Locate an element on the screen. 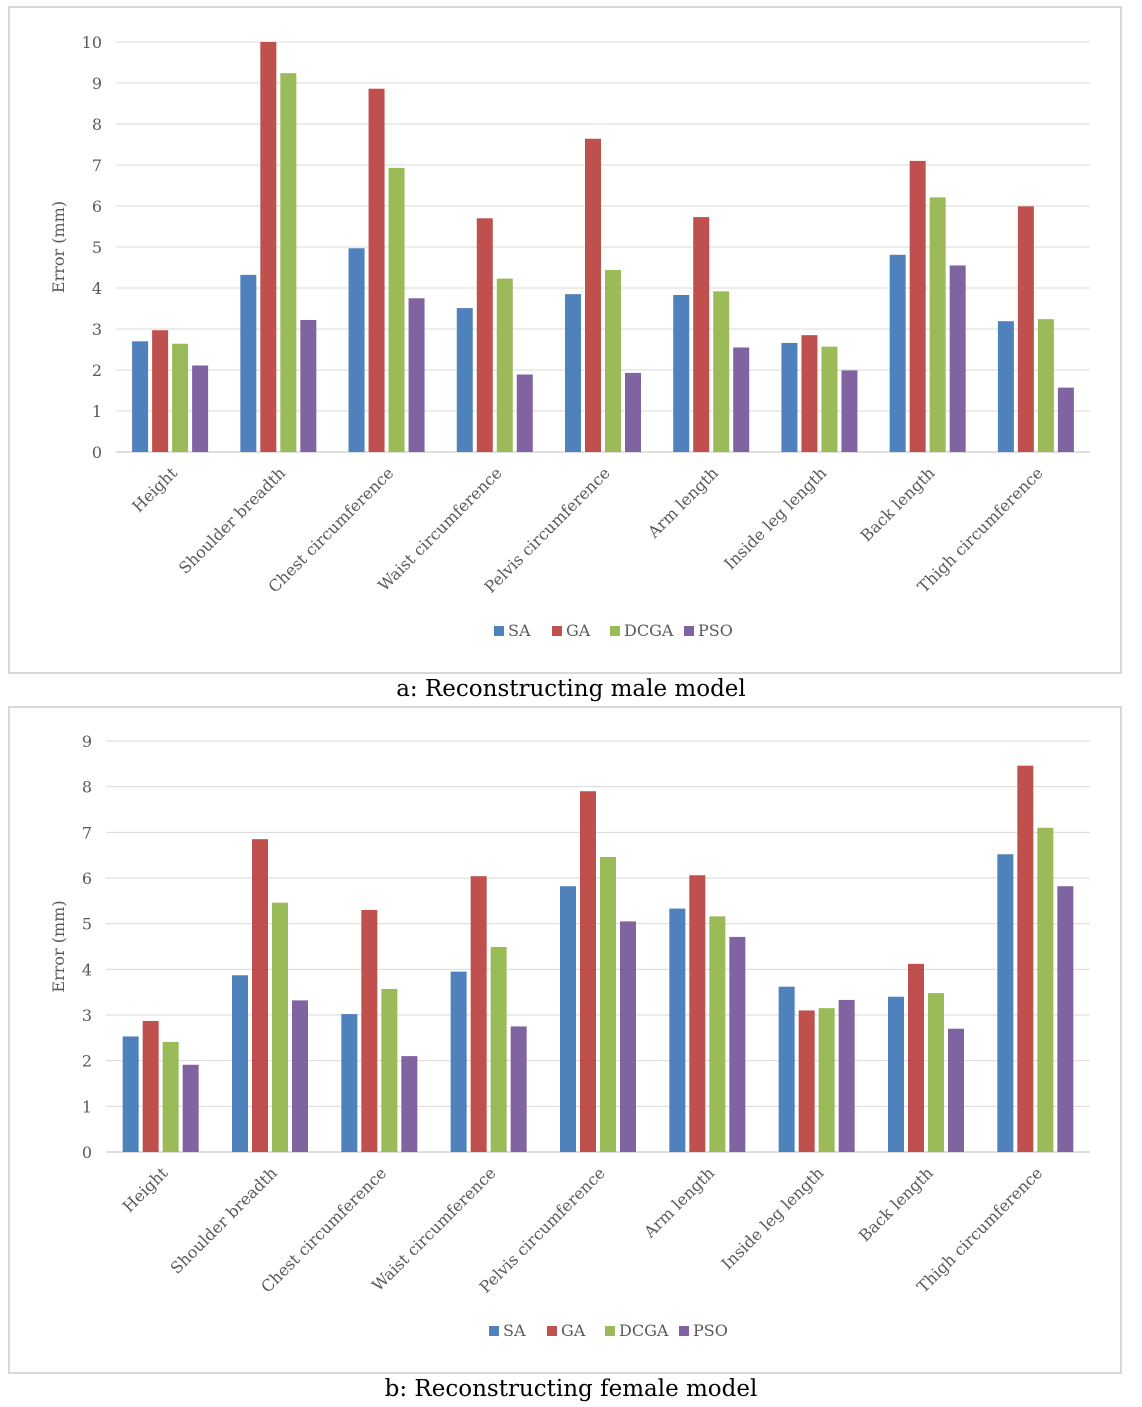 The image size is (1142, 1407). y-tick-label: 10 is located at coordinates (92, 42).